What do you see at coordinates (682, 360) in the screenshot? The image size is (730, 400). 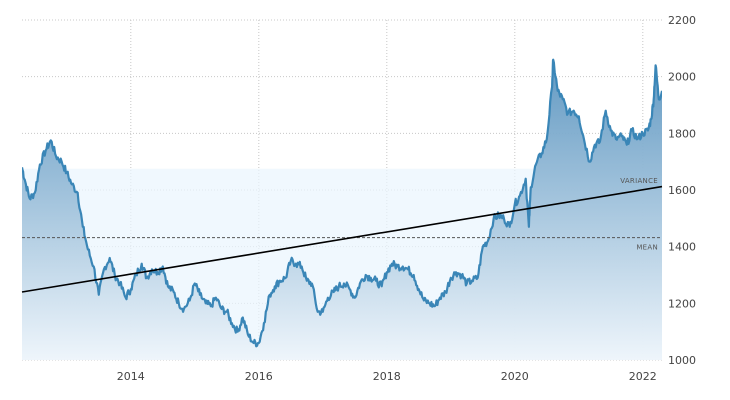 I see `y-tick-label: 1000` at bounding box center [682, 360].